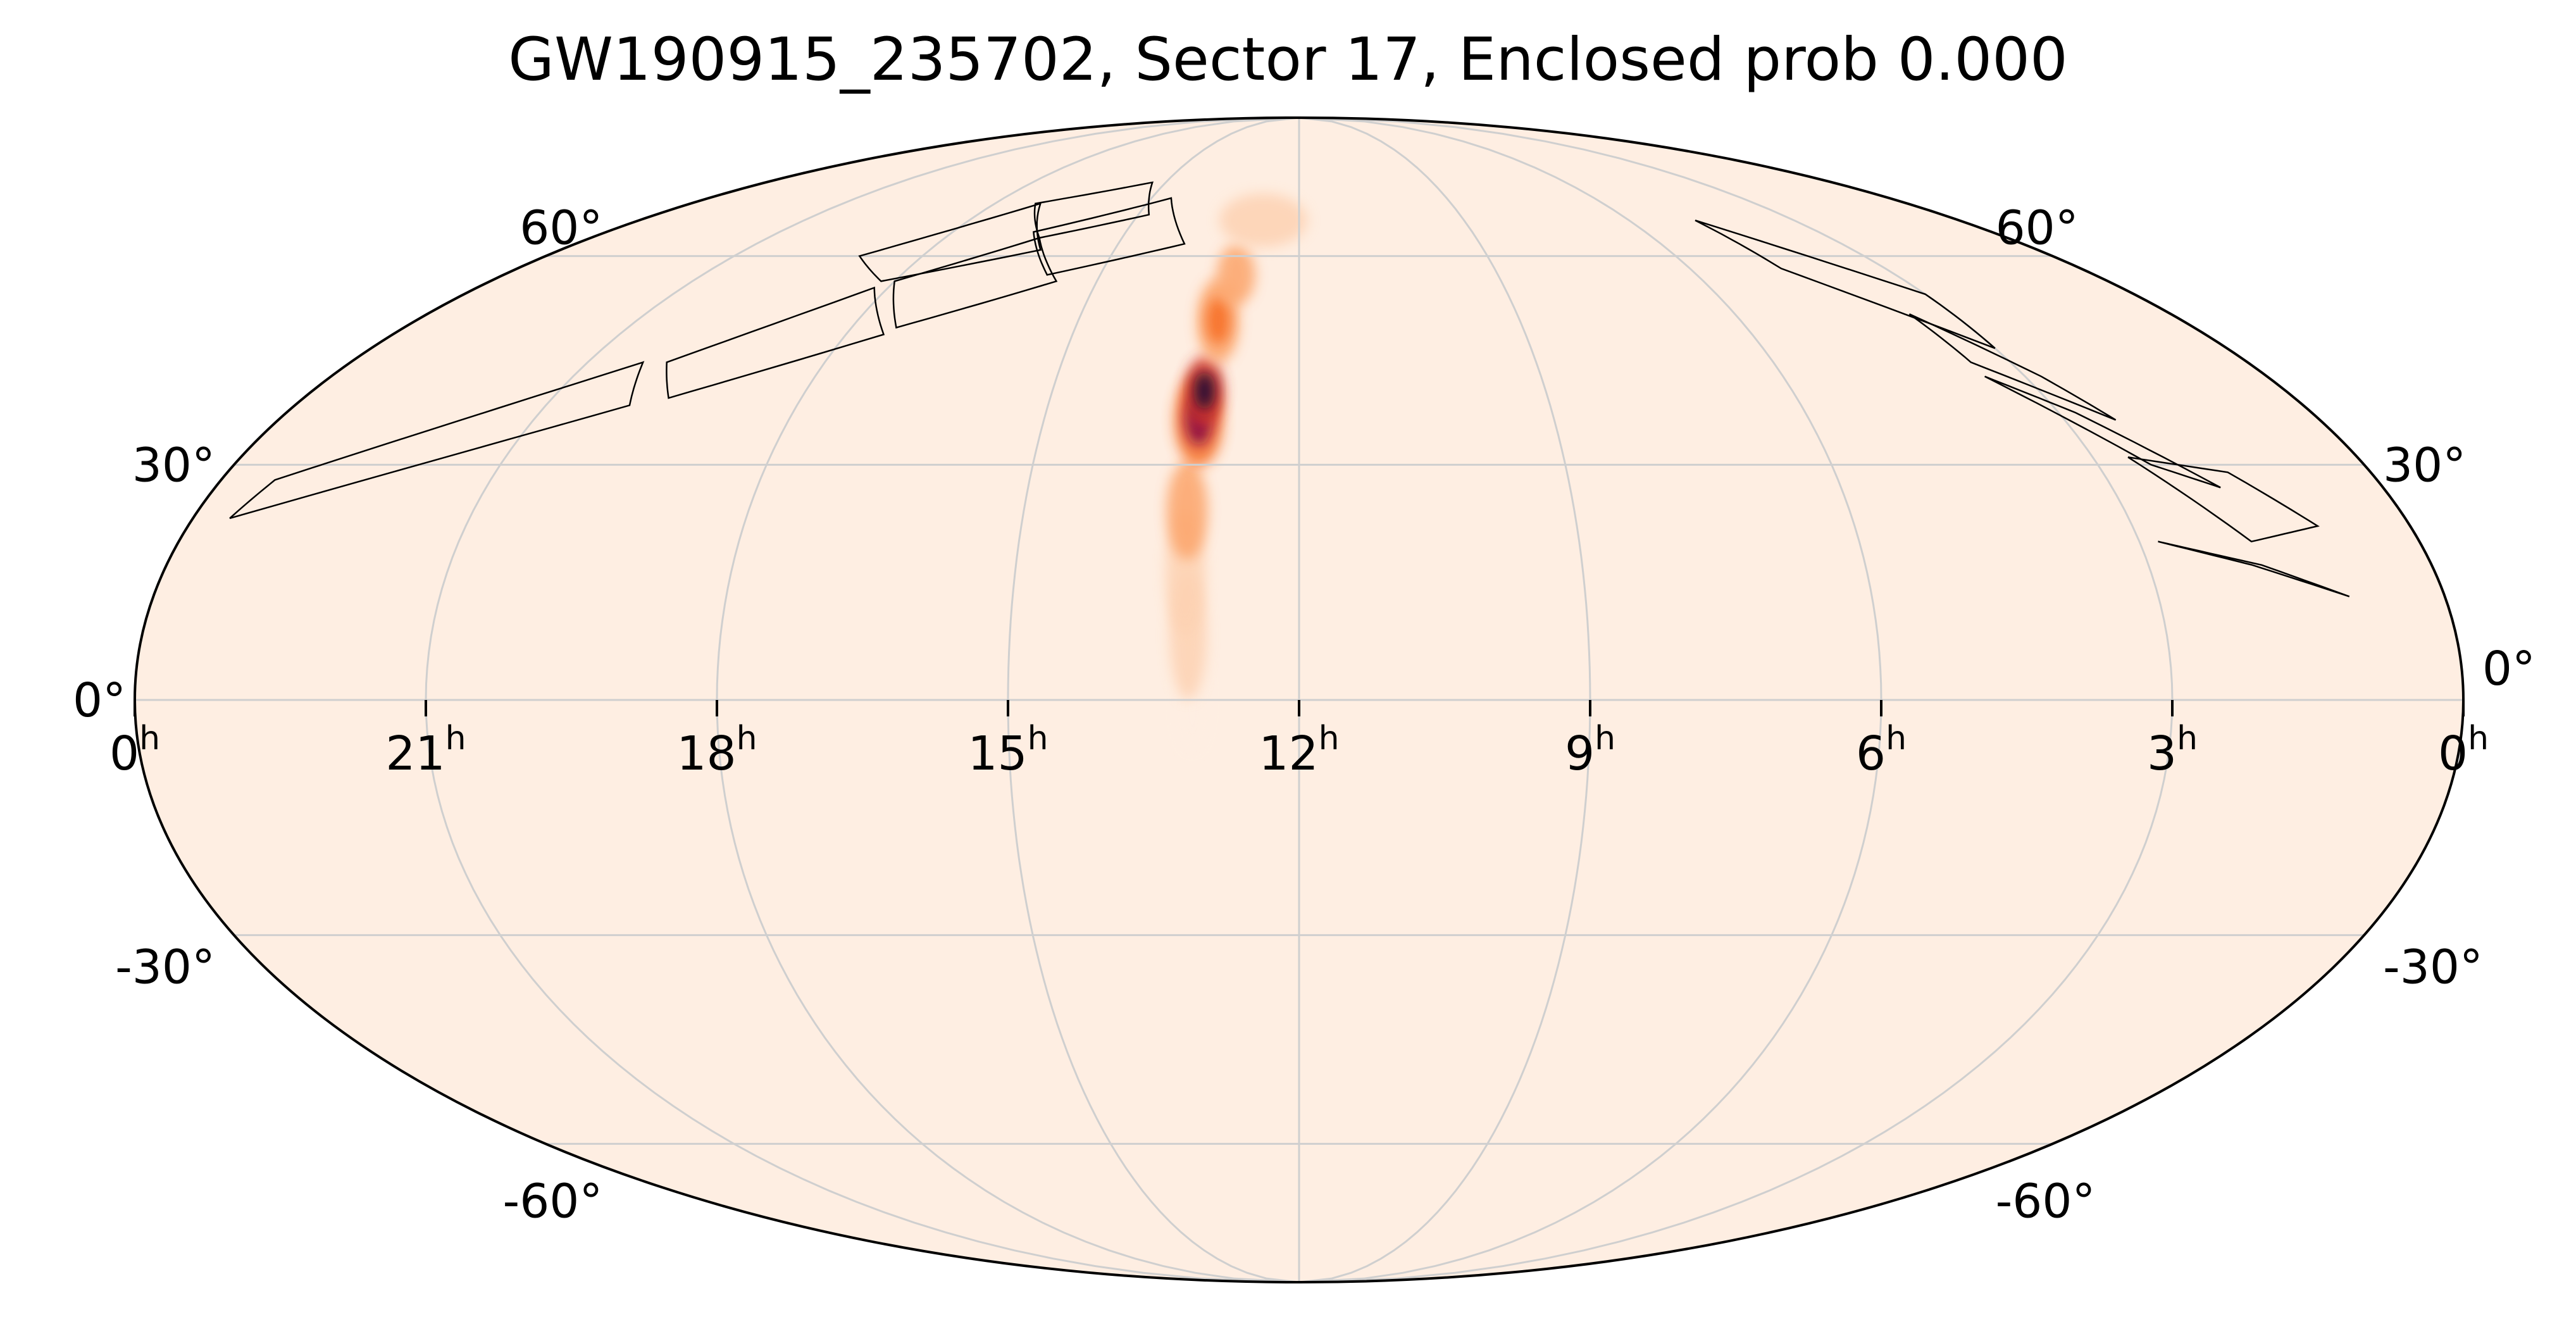 Image resolution: width=2576 pixels, height=1317 pixels. I want to click on dec-tick-label-right: 60°, so click(2037, 228).